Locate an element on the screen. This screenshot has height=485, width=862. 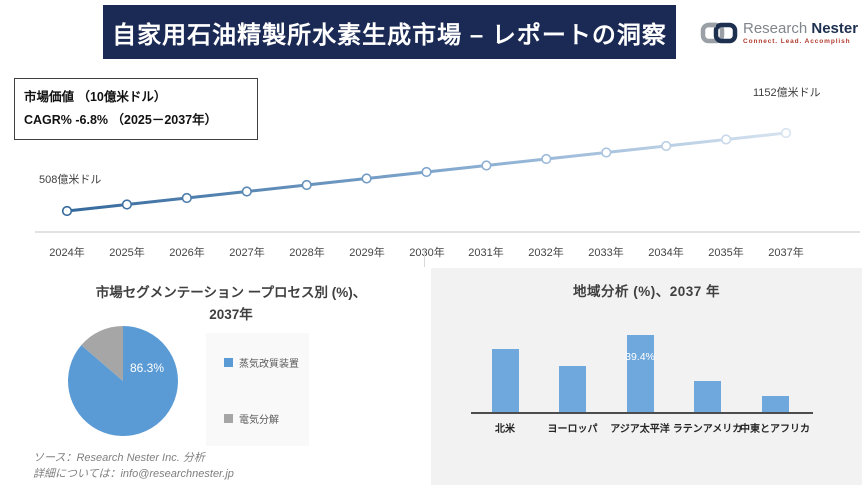
x-axis-label: 2029年 is located at coordinates (367, 253).